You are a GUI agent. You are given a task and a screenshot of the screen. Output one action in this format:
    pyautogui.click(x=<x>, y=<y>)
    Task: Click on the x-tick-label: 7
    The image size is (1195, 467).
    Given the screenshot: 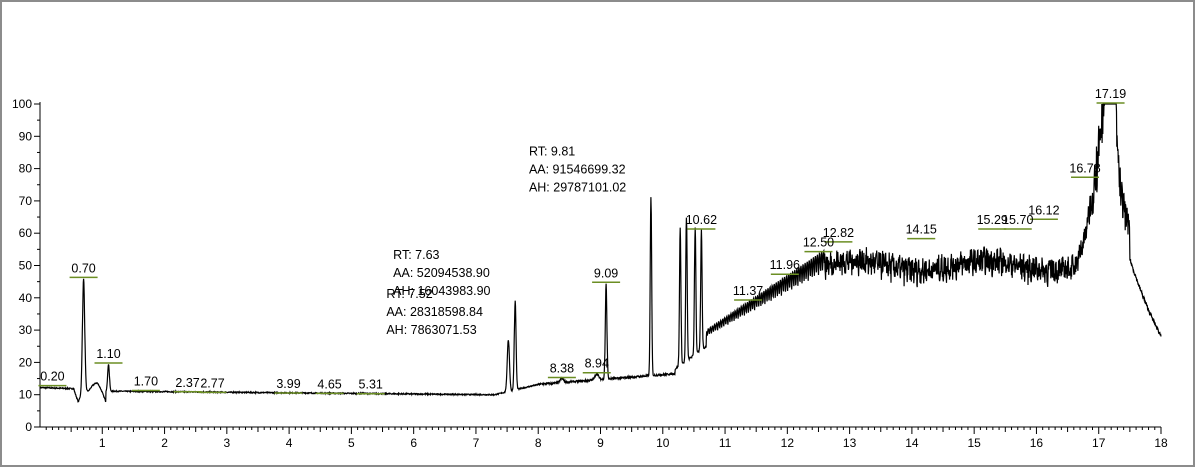 What is the action you would take?
    pyautogui.click(x=476, y=443)
    